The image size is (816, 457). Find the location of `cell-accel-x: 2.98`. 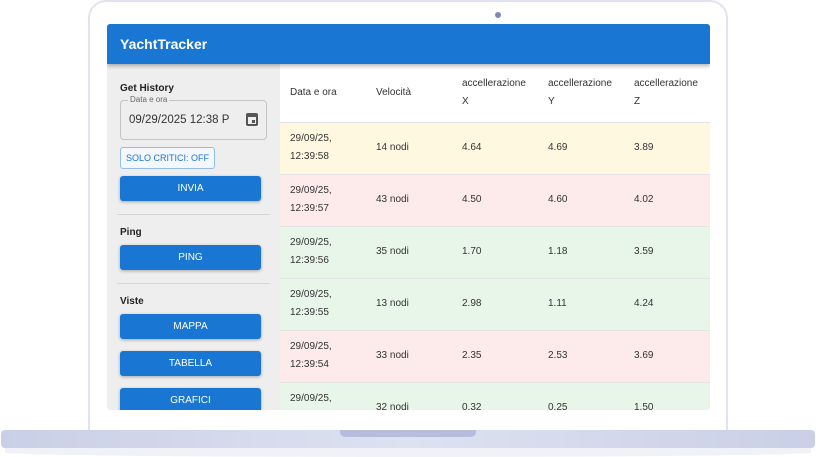

cell-accel-x: 2.98 is located at coordinates (495, 303).